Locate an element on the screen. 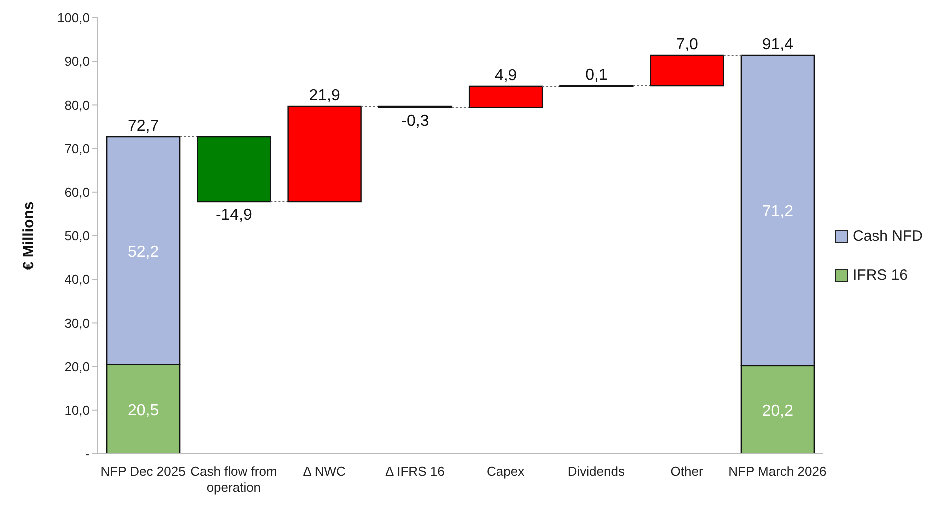 The image size is (951, 511). x-tick-label: Other is located at coordinates (687, 471).